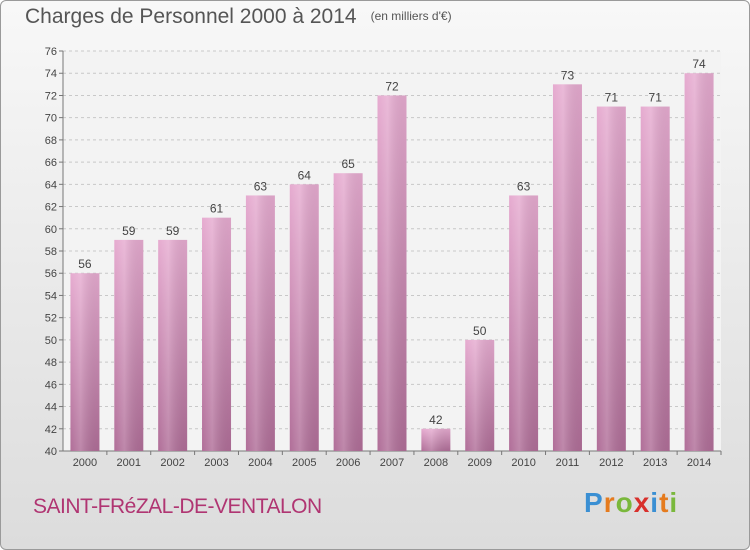 This screenshot has width=750, height=550. I want to click on y-tick-label: 60, so click(51, 230).